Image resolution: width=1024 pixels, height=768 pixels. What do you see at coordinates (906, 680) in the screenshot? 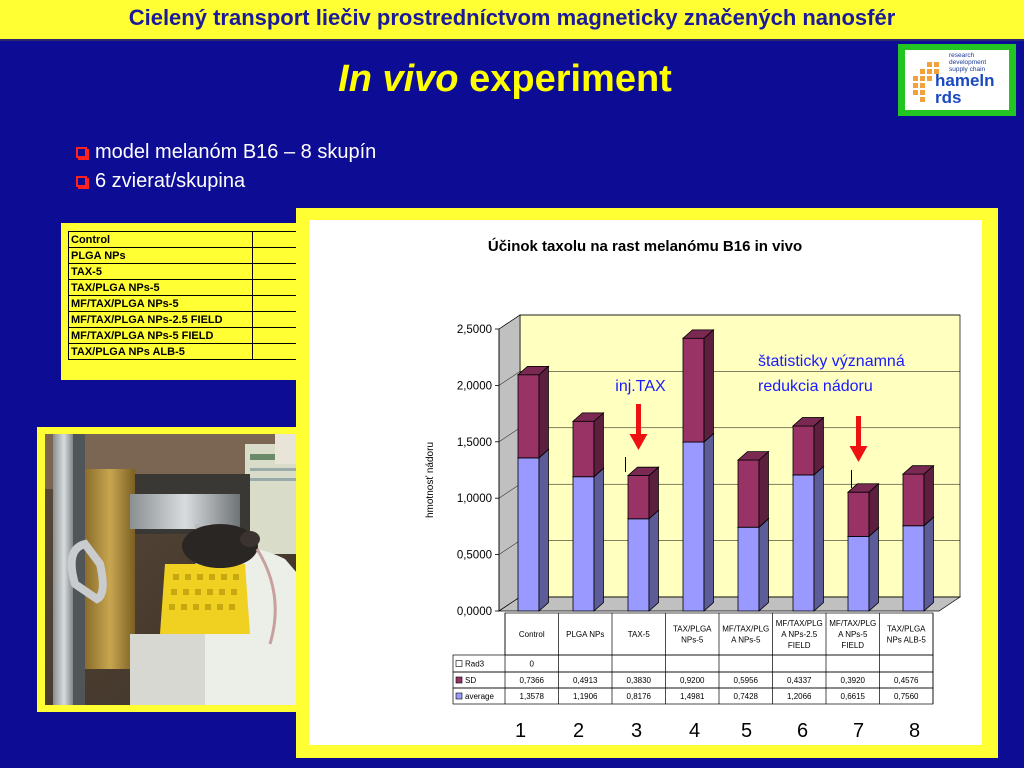
I see `data-cell: 0,4576` at bounding box center [906, 680].